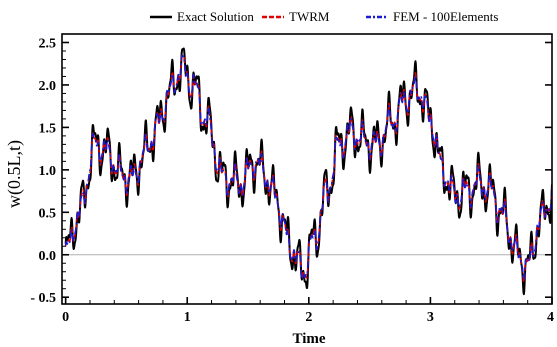 This screenshot has width=557, height=347. I want to click on y-tick-label-2: 0.5, so click(48, 213).